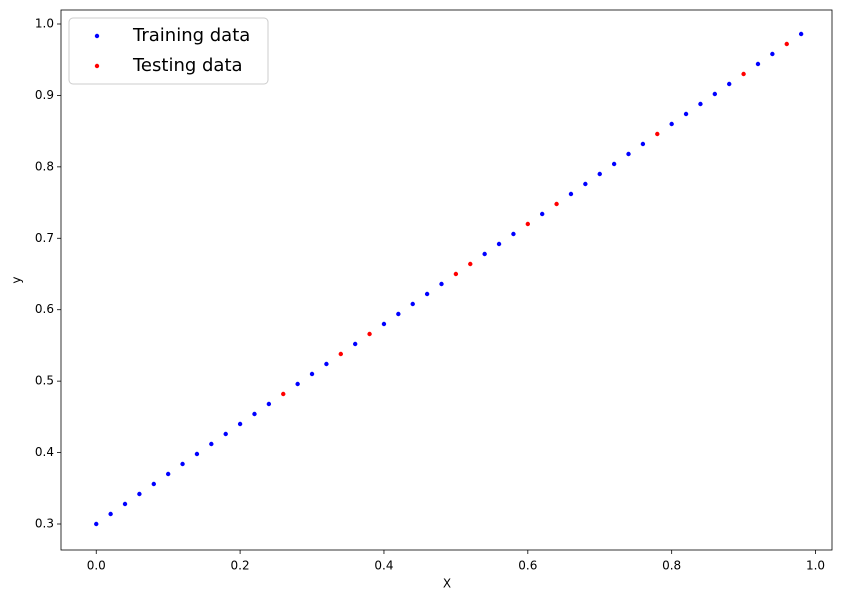 The image size is (846, 602). I want to click on x-tick-label: 0.6, so click(527, 566).